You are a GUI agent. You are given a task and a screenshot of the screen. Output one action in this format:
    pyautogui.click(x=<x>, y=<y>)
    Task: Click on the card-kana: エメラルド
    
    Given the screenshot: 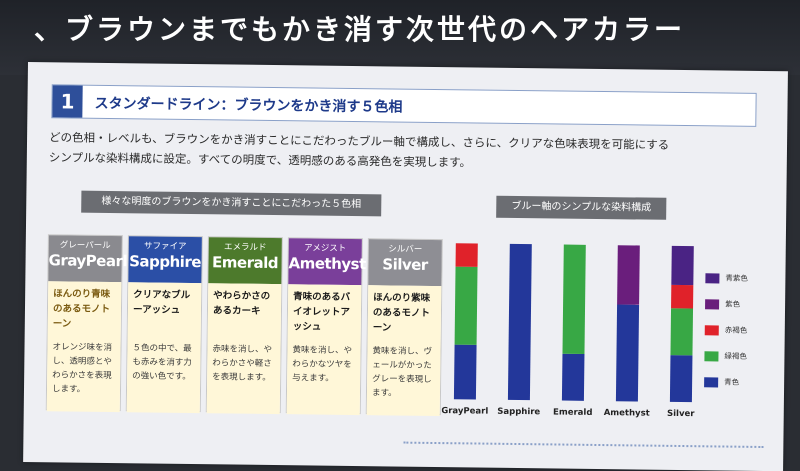 What is the action you would take?
    pyautogui.click(x=245, y=247)
    